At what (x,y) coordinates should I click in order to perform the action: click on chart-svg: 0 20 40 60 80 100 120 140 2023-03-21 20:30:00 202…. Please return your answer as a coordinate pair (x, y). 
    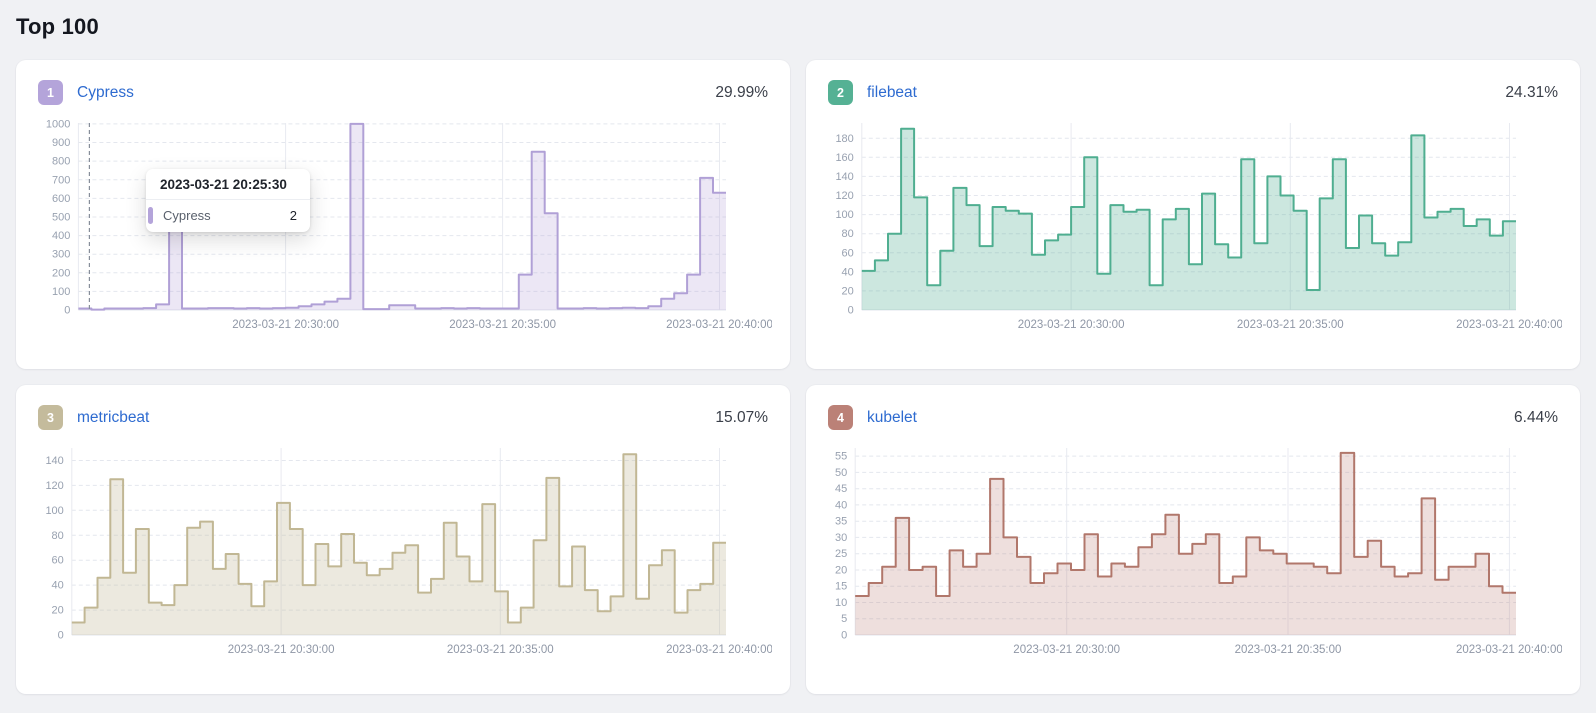
    Looking at the image, I should click on (409, 552).